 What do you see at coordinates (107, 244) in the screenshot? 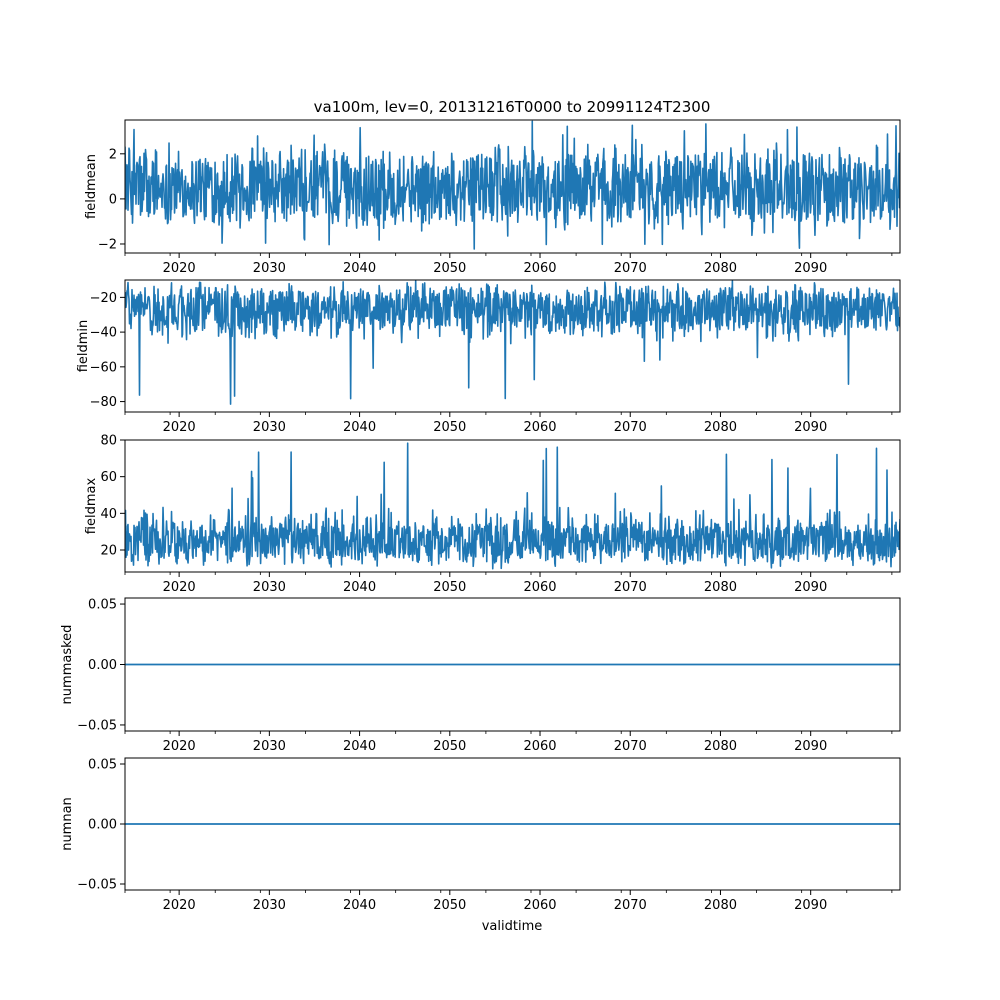
I see `y-tick-label: −2` at bounding box center [107, 244].